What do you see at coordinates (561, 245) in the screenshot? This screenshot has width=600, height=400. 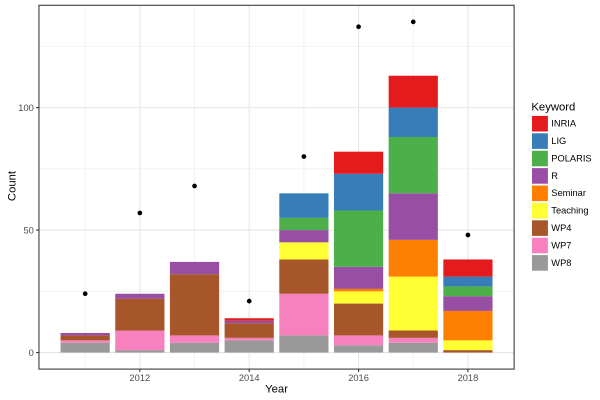 I see `svg-text: WP7` at bounding box center [561, 245].